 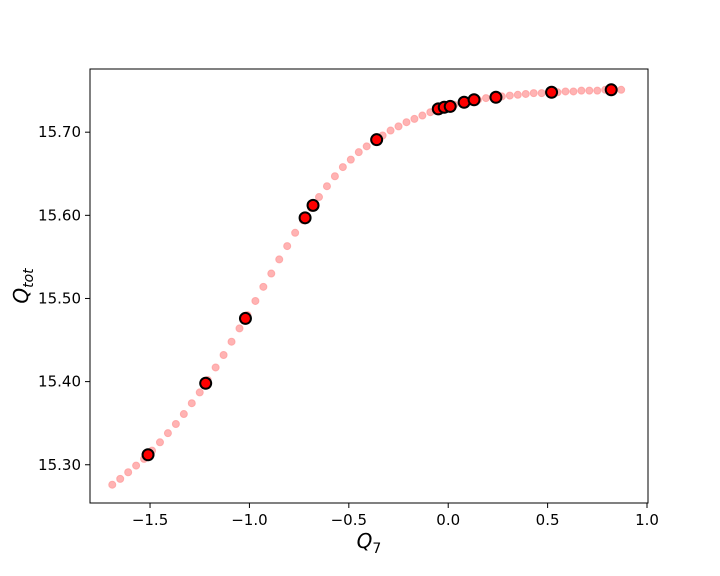 What do you see at coordinates (29, 278) in the screenshot?
I see `y-axis-label-sub: tot` at bounding box center [29, 278].